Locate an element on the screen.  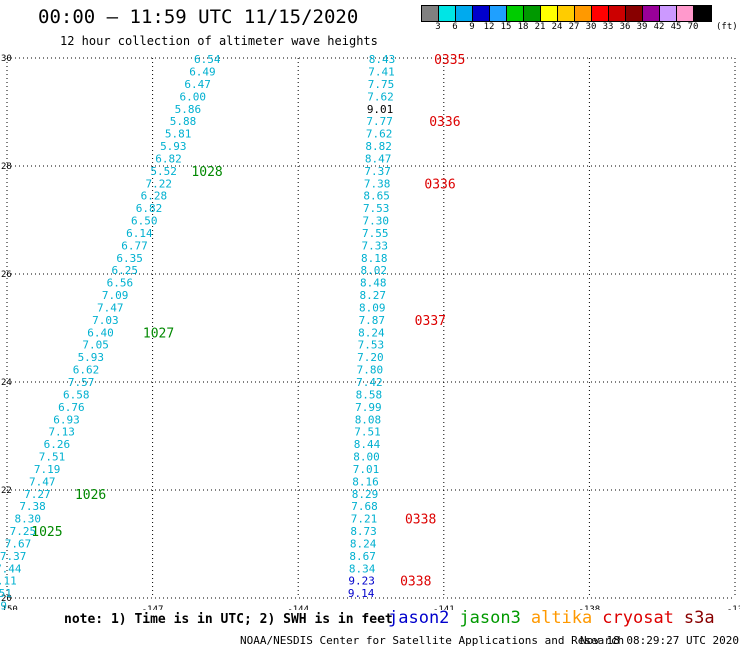
legend-entry-s3a: s3a is located at coordinates (699, 618).